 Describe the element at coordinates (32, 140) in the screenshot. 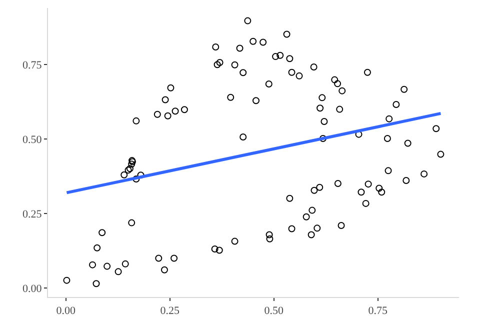

I see `y-tick-label: 0.50` at that location.